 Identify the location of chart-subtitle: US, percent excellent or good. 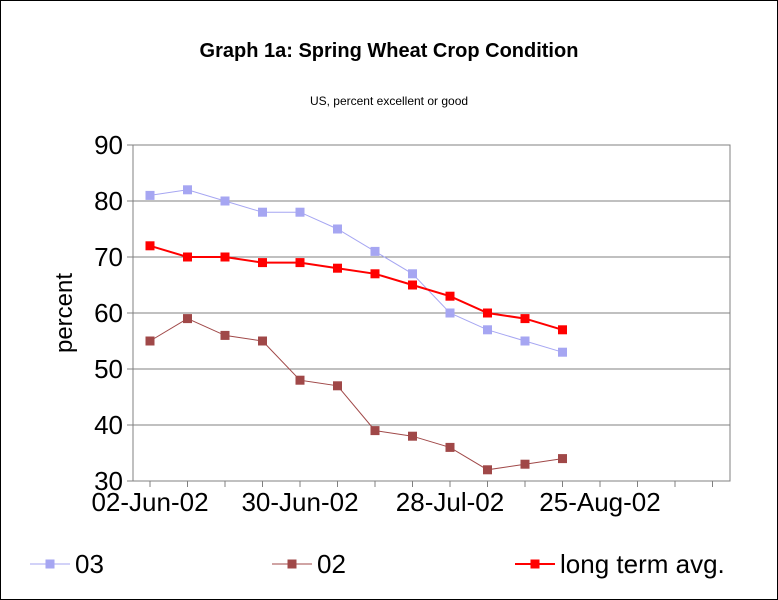
(389, 101).